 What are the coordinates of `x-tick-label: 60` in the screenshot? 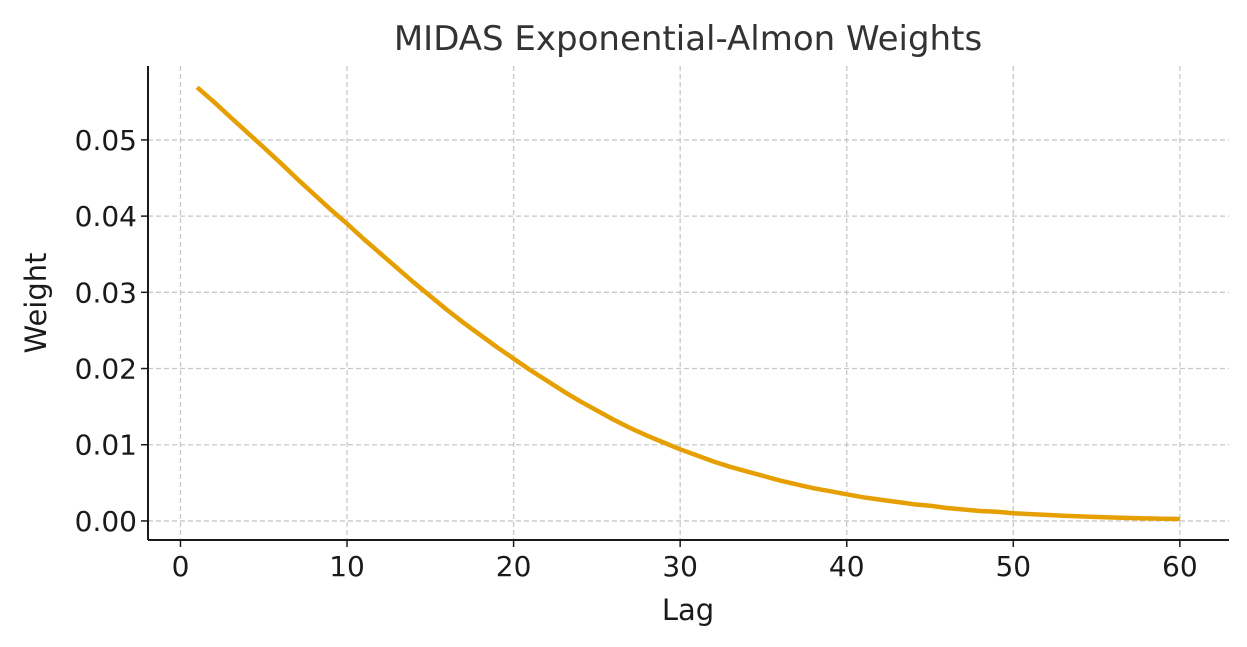 It's located at (1180, 566).